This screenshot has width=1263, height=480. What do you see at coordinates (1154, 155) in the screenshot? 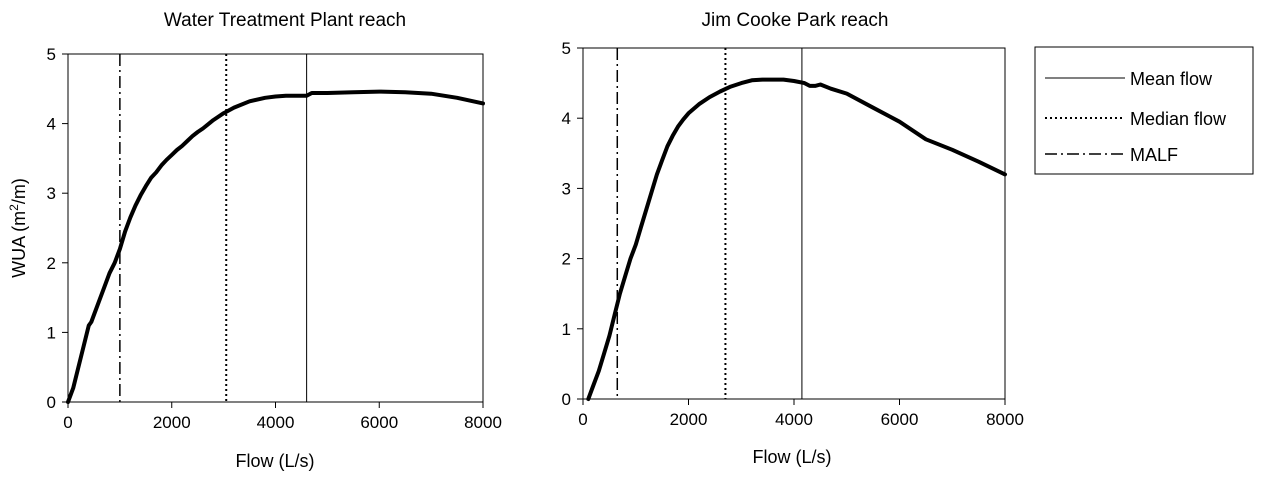
I see `legend-label-malf: MALF` at bounding box center [1154, 155].